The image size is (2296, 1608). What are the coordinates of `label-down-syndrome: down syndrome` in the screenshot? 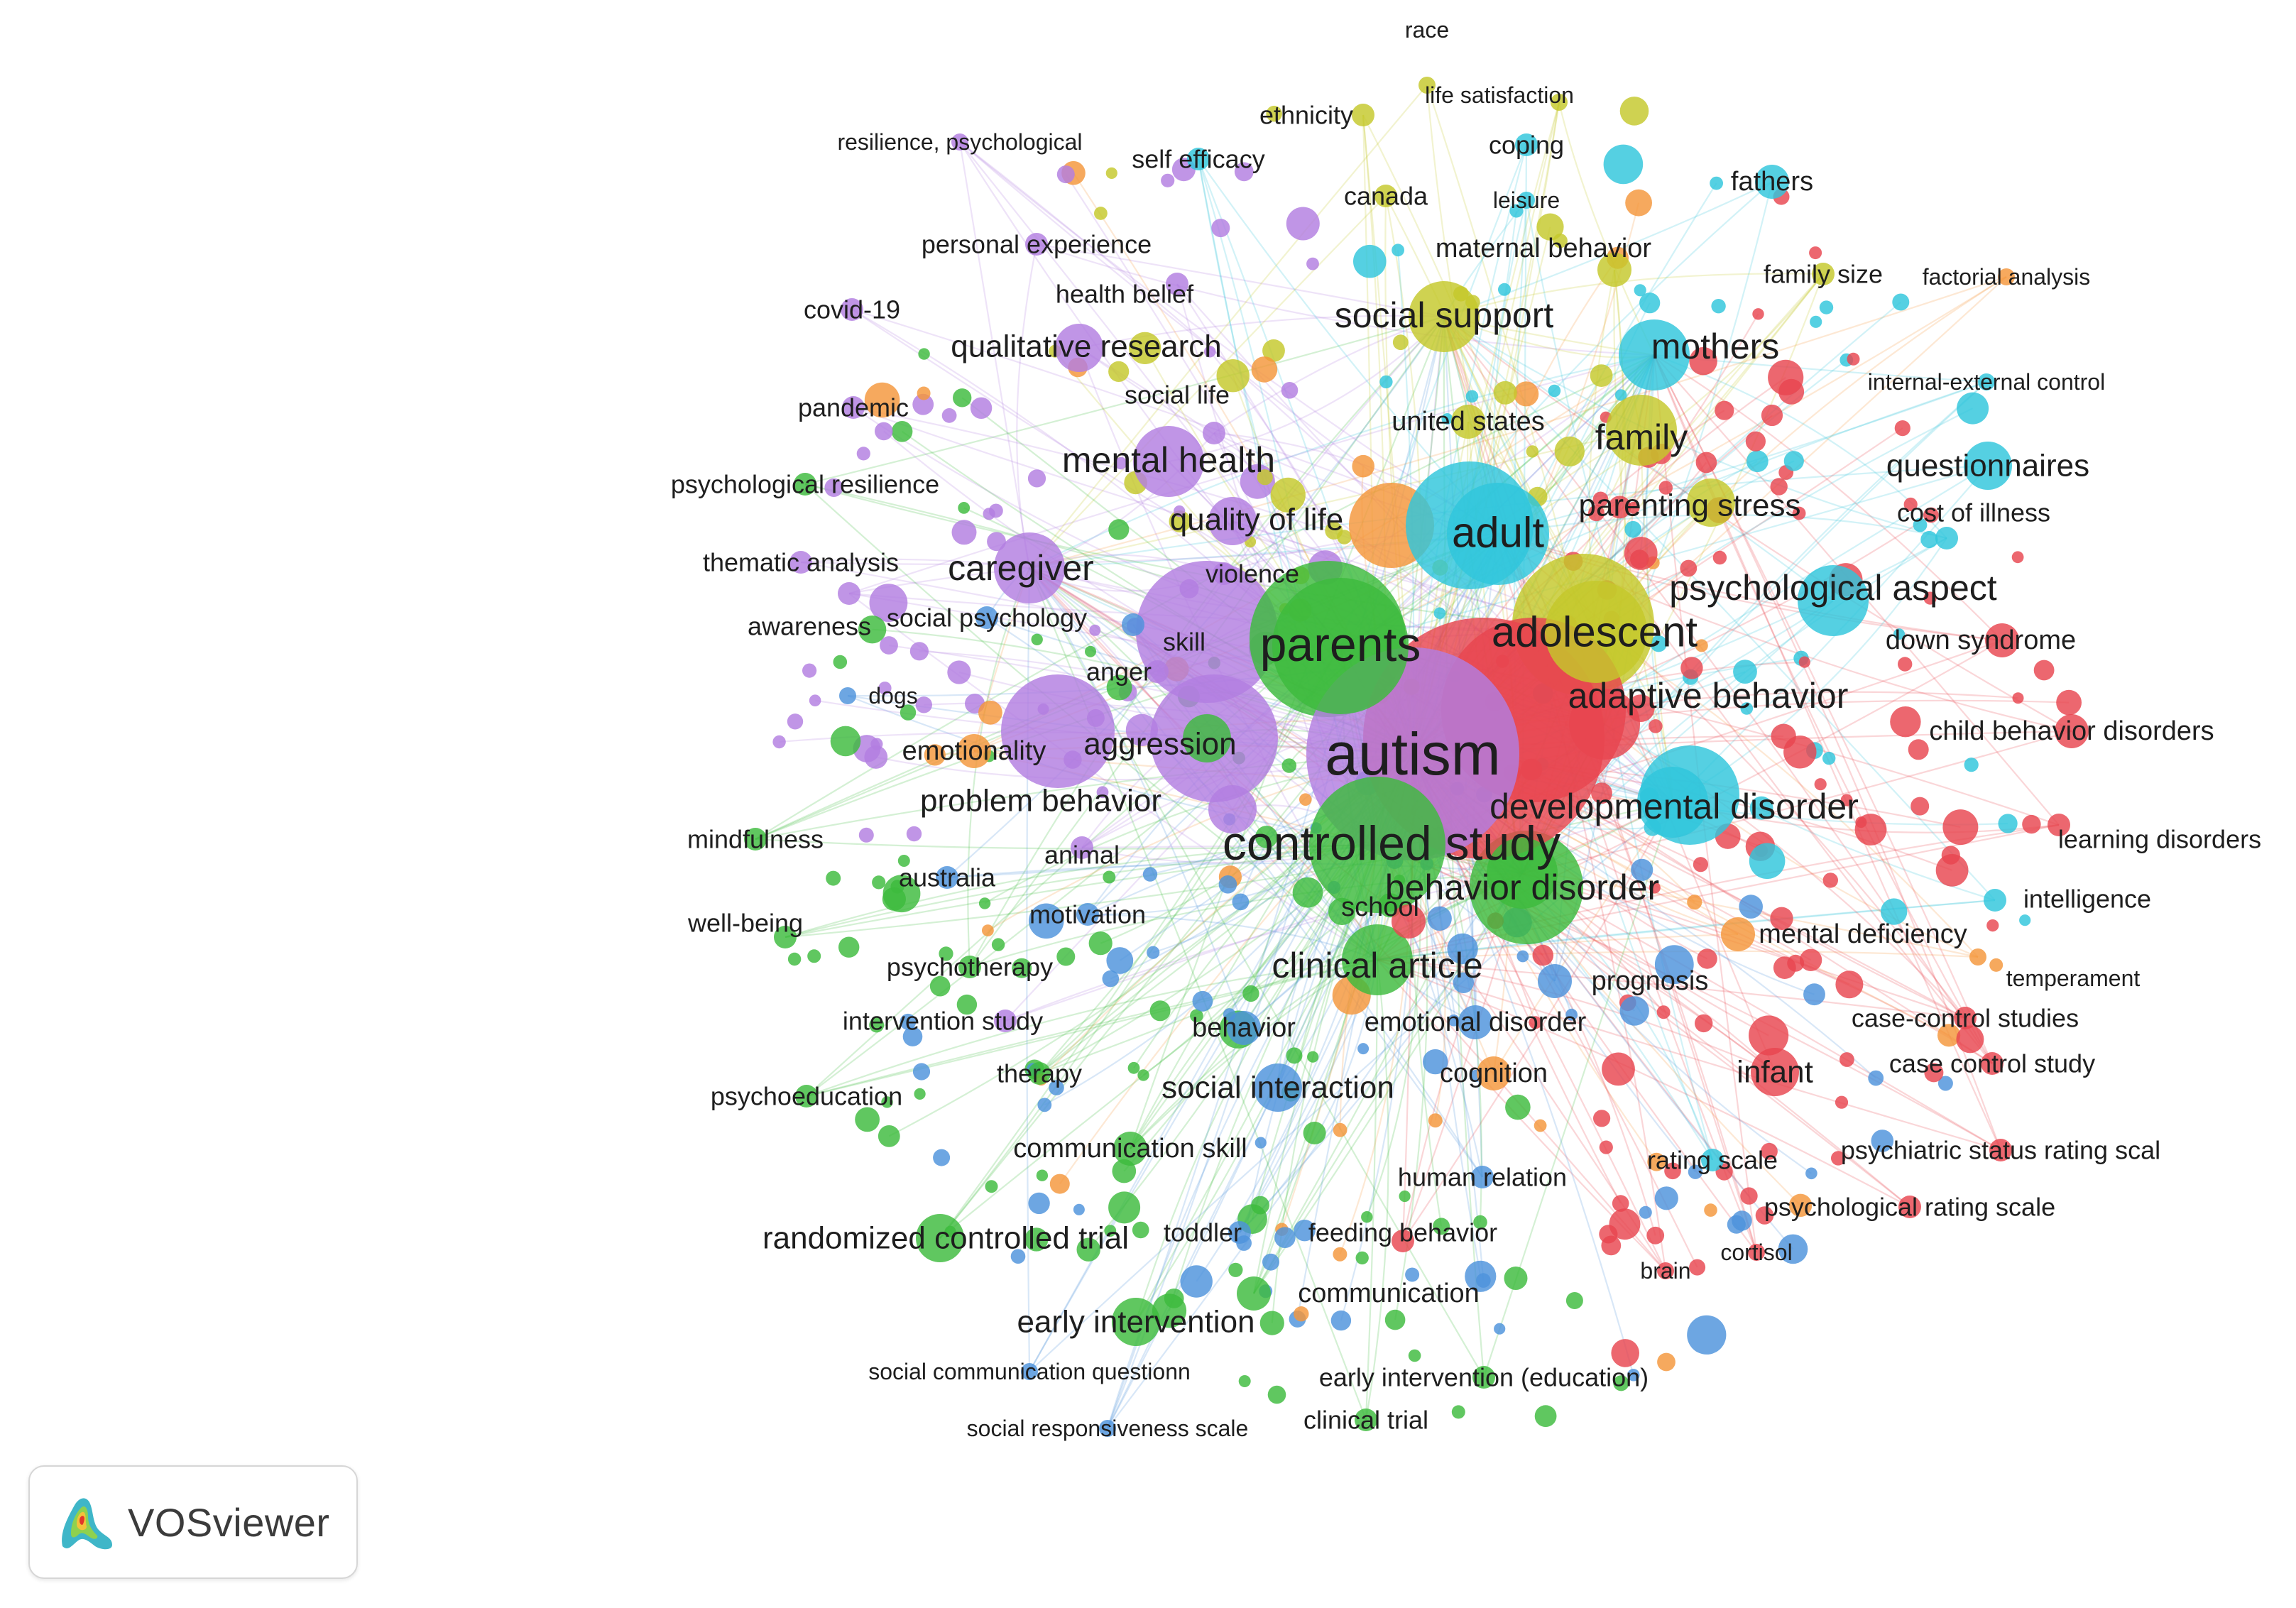 It's located at (1981, 640).